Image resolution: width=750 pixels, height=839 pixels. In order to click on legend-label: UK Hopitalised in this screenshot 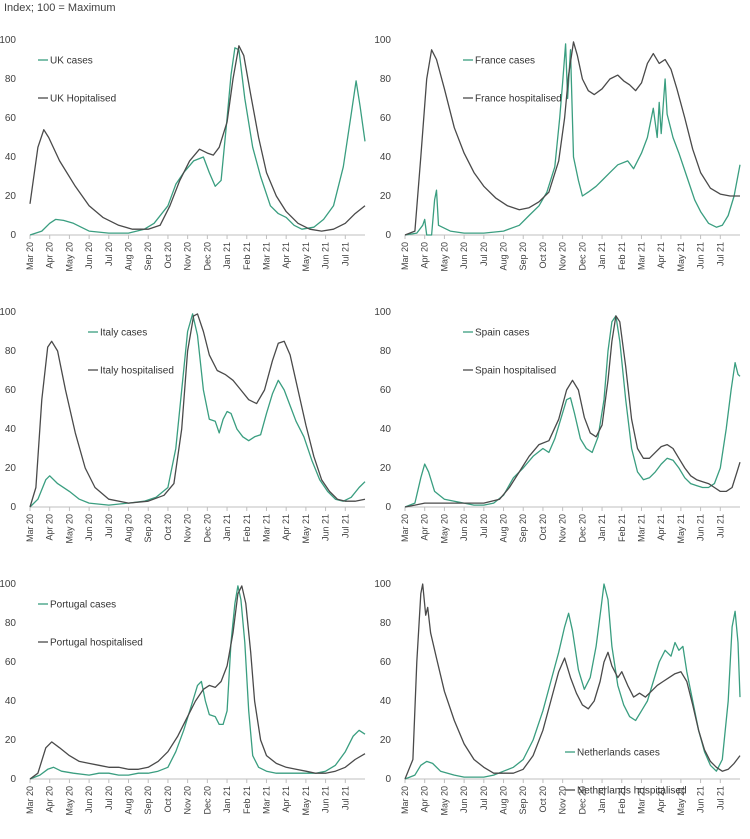, I will do `click(83, 99)`.